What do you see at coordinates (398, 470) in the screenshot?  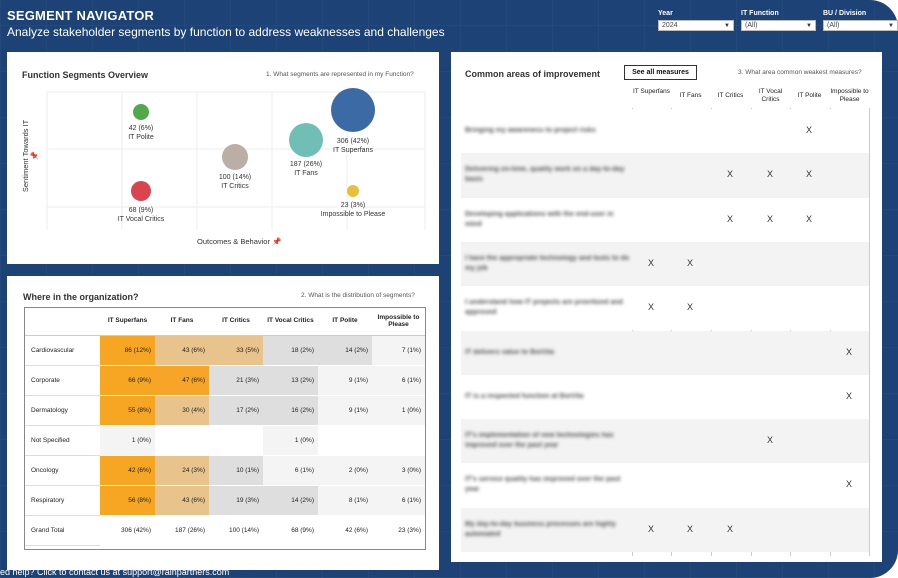 I see `where-cell: 3 (0%)` at bounding box center [398, 470].